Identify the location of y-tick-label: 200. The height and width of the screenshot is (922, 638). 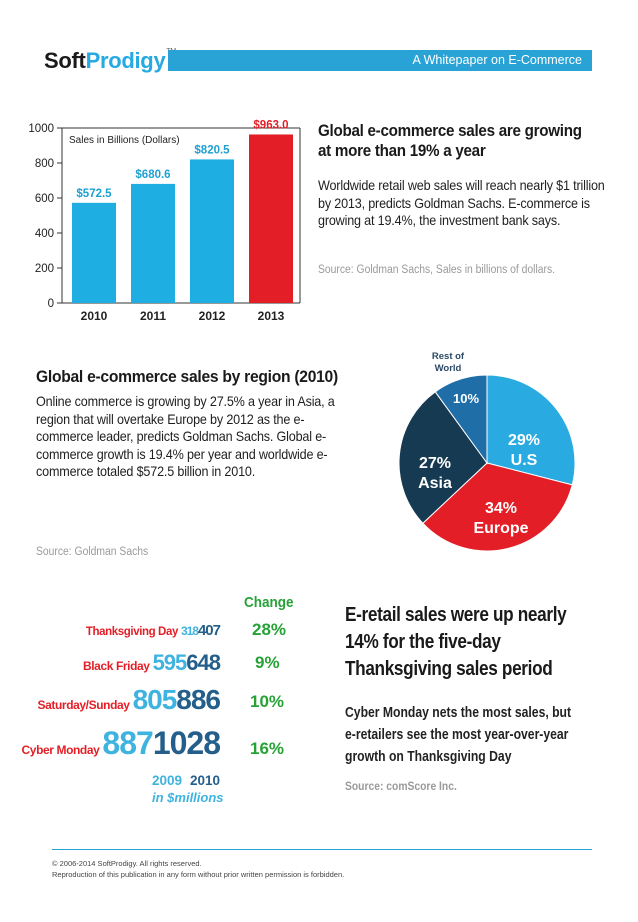
(44, 269).